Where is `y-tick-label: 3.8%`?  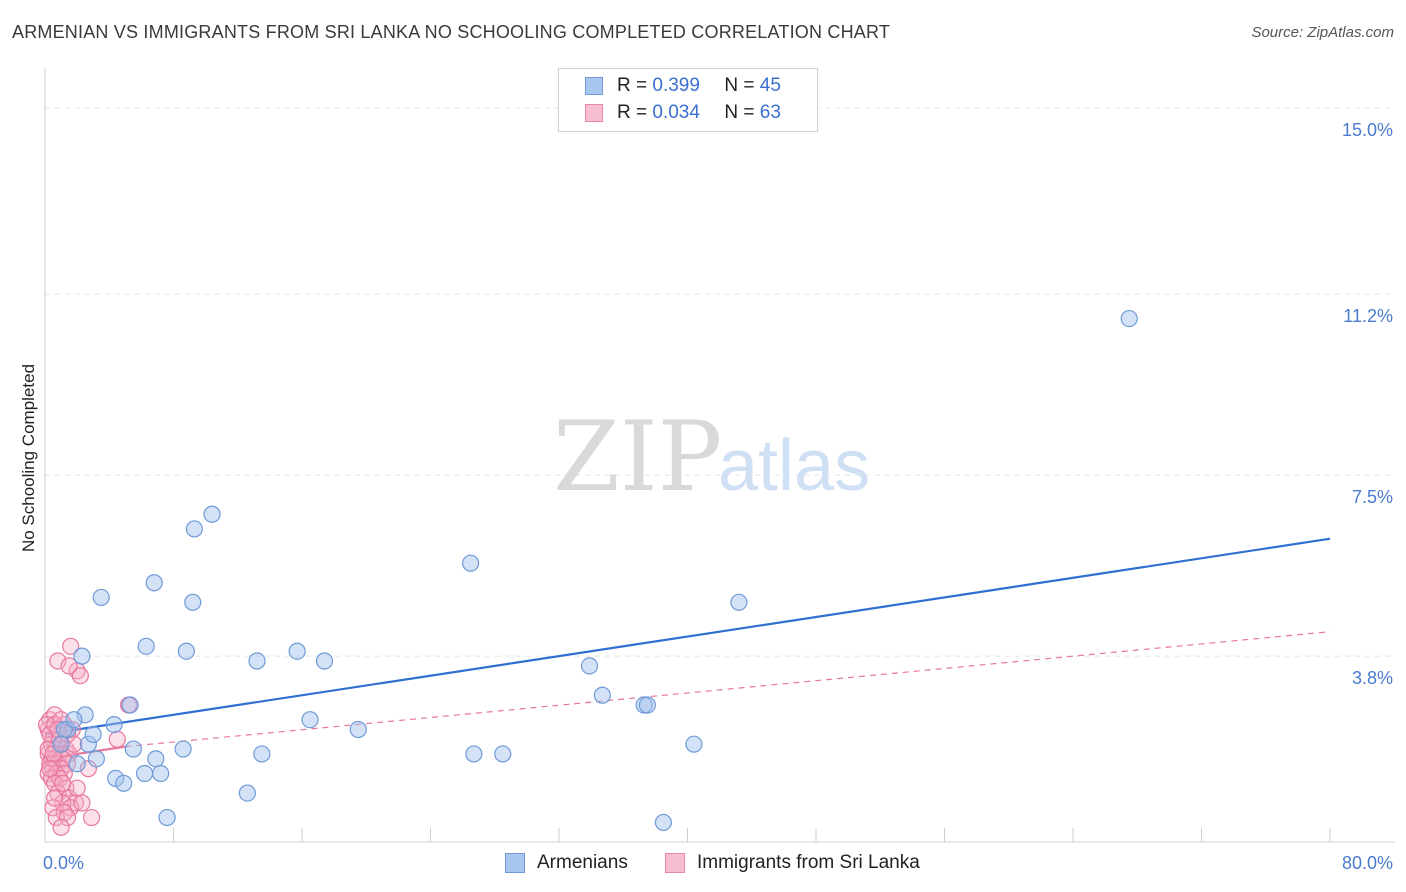
y-tick-label: 3.8% is located at coordinates (1372, 678).